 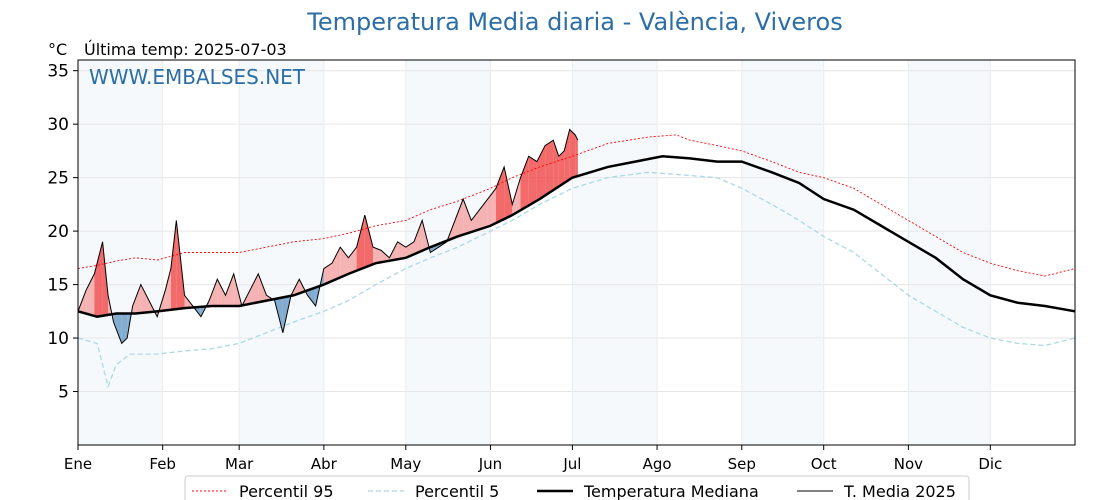 What do you see at coordinates (58, 72) in the screenshot?
I see `y-tick-label: 35` at bounding box center [58, 72].